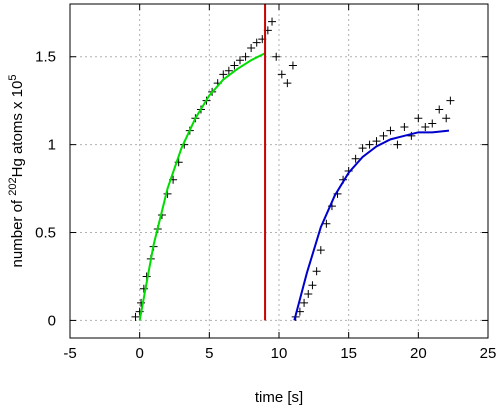 The image size is (498, 412). Describe the element at coordinates (418, 353) in the screenshot. I see `x-tick-label: 20` at that location.